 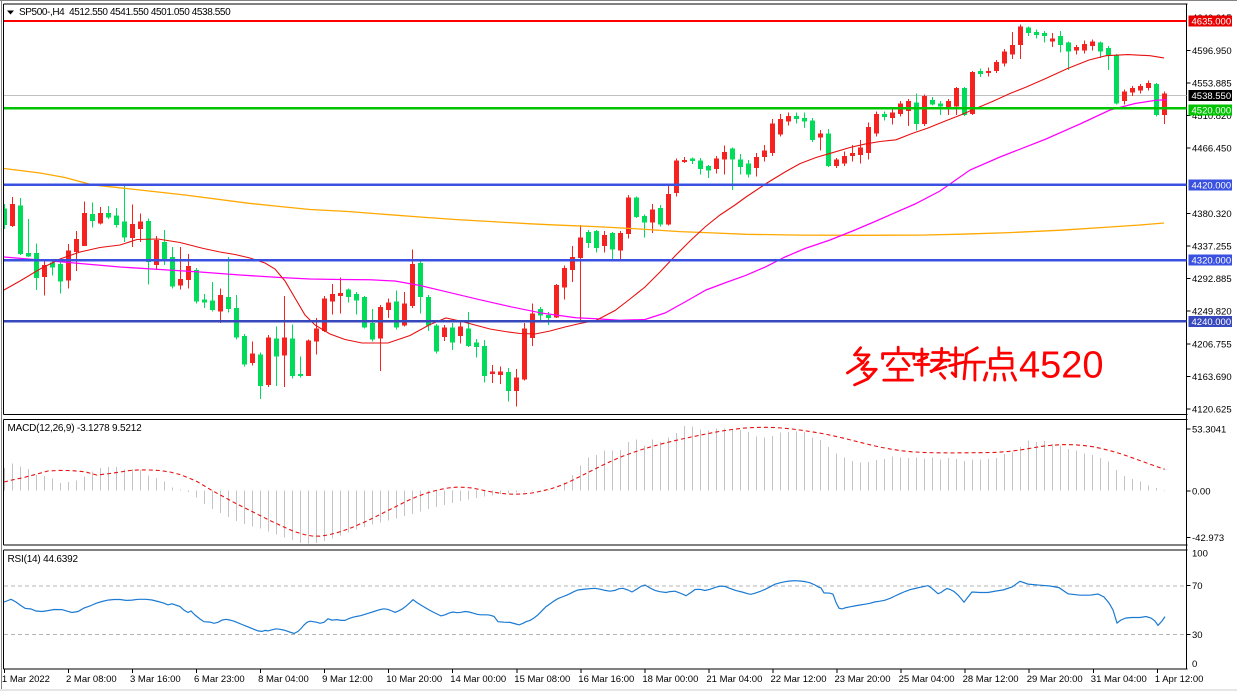 I want to click on svg-text: 0.00, so click(x=1201, y=492).